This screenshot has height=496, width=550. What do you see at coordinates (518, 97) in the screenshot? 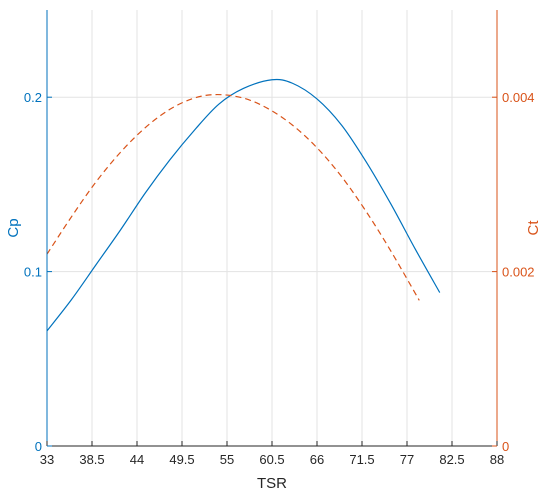
I see `right-y-tick-label: 0.004` at bounding box center [518, 97].